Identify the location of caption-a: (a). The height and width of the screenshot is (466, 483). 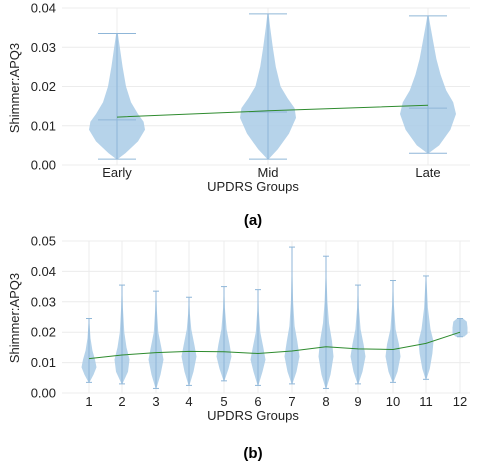
(253, 220).